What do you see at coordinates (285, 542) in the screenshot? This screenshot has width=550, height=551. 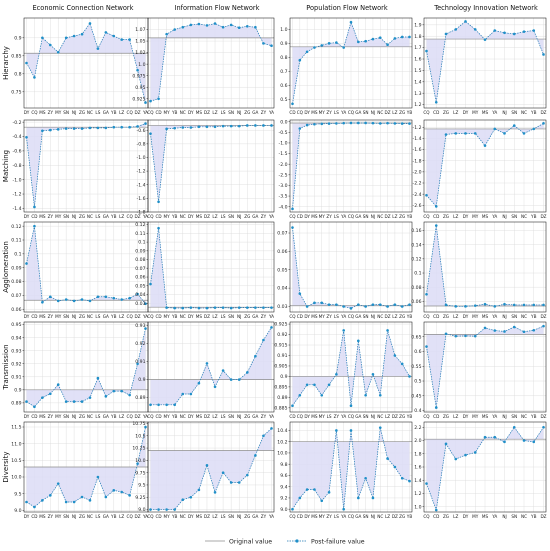 I see `legend: Original value Post-failure value` at bounding box center [285, 542].